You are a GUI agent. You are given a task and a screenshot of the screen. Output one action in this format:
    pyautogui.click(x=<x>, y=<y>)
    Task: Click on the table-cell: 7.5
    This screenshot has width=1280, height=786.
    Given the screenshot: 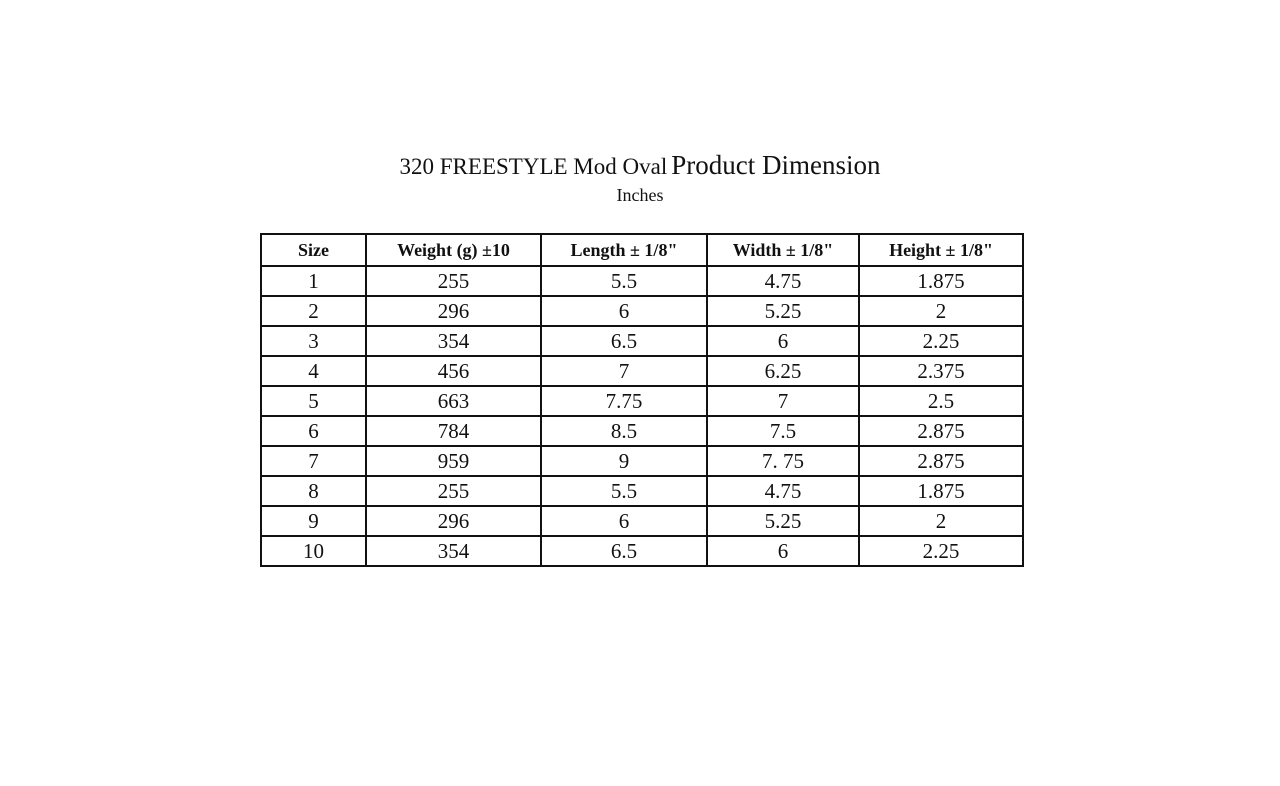 What is the action you would take?
    pyautogui.click(x=783, y=431)
    